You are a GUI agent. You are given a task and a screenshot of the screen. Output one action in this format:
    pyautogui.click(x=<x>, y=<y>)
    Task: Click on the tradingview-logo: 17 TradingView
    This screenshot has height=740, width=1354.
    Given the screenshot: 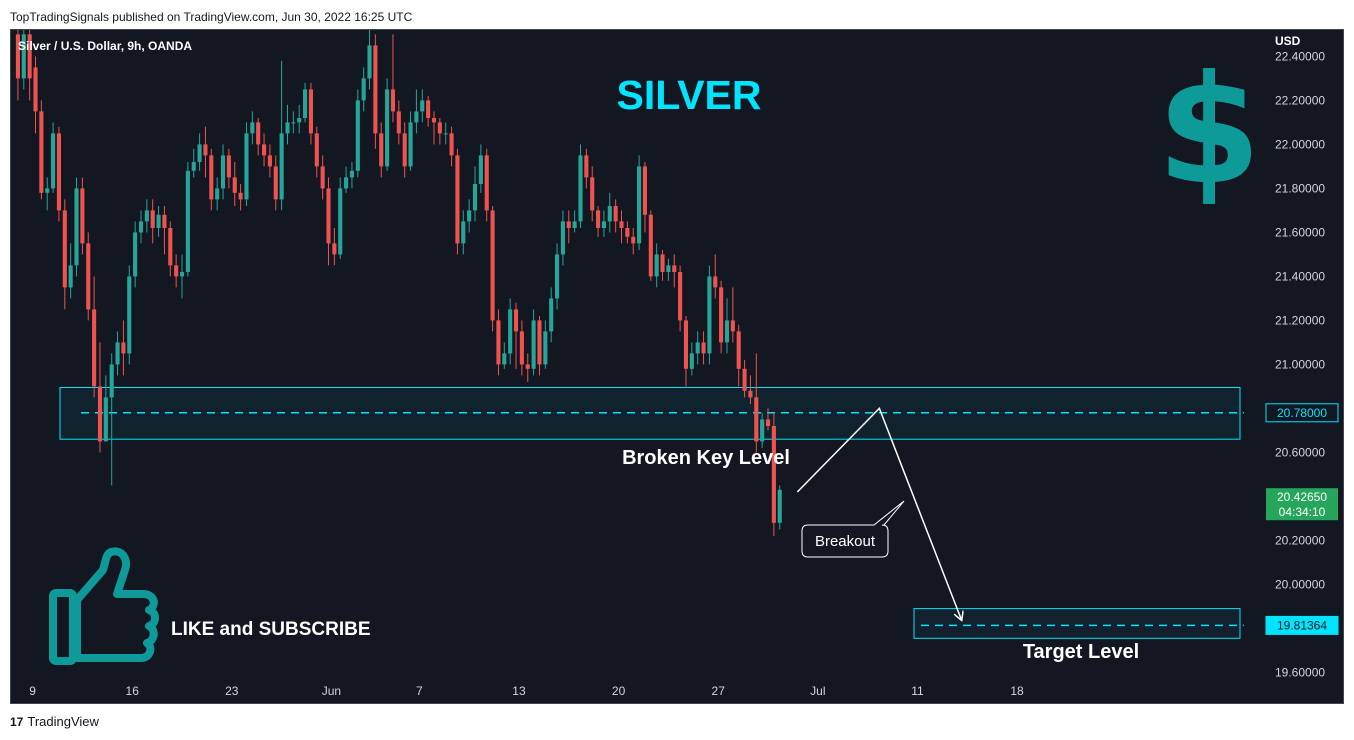 What is the action you would take?
    pyautogui.click(x=54, y=721)
    